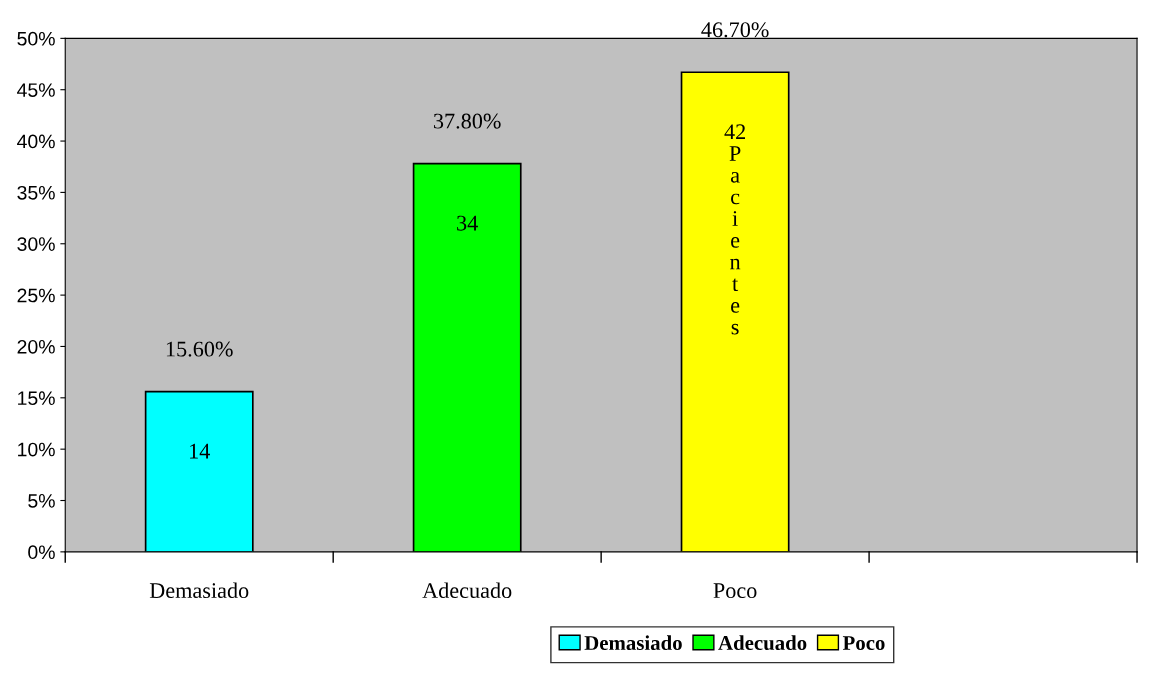  I want to click on y-tick-label: 20%, so click(36, 346).